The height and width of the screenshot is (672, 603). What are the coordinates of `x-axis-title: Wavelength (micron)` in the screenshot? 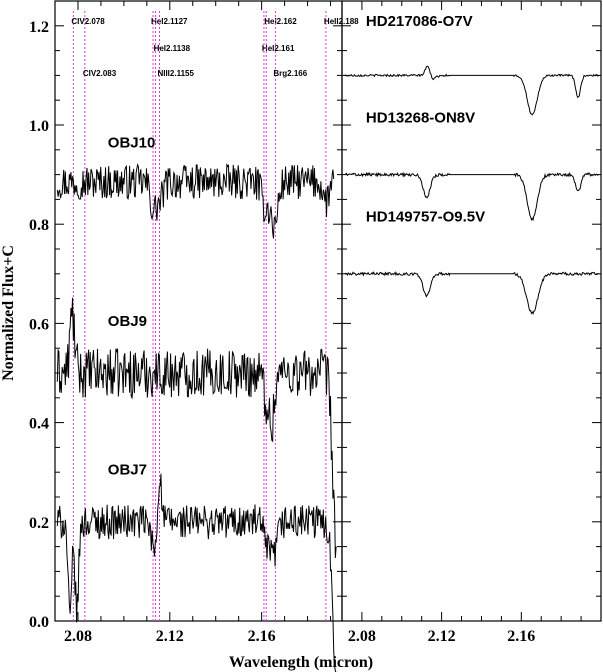 It's located at (301, 662).